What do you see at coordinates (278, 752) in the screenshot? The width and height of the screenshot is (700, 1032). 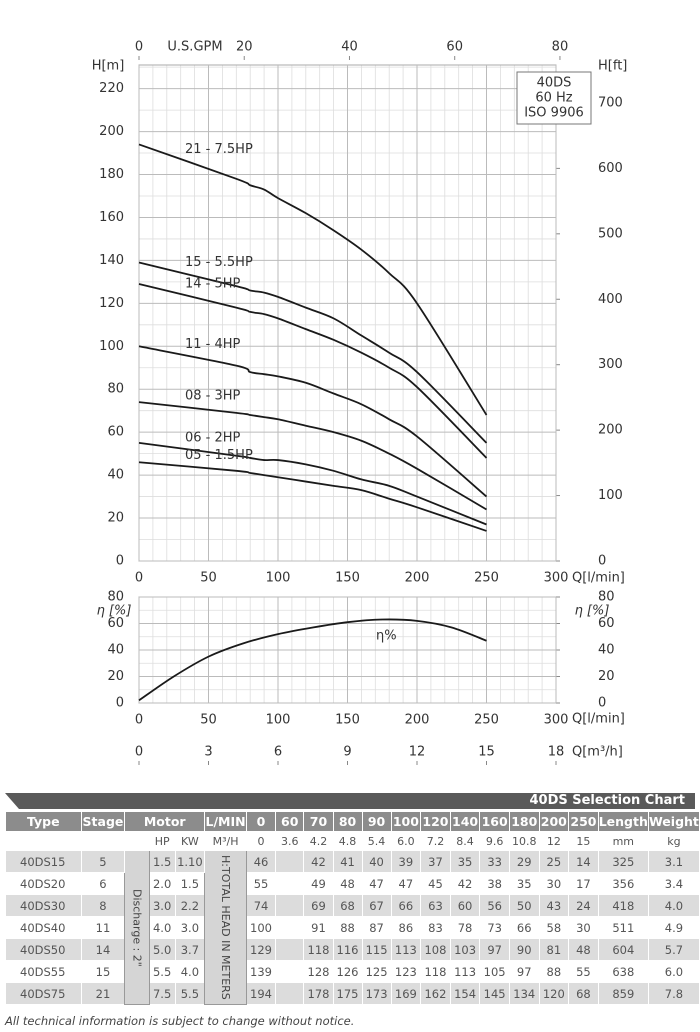 I see `x2-tick-label: 6` at bounding box center [278, 752].